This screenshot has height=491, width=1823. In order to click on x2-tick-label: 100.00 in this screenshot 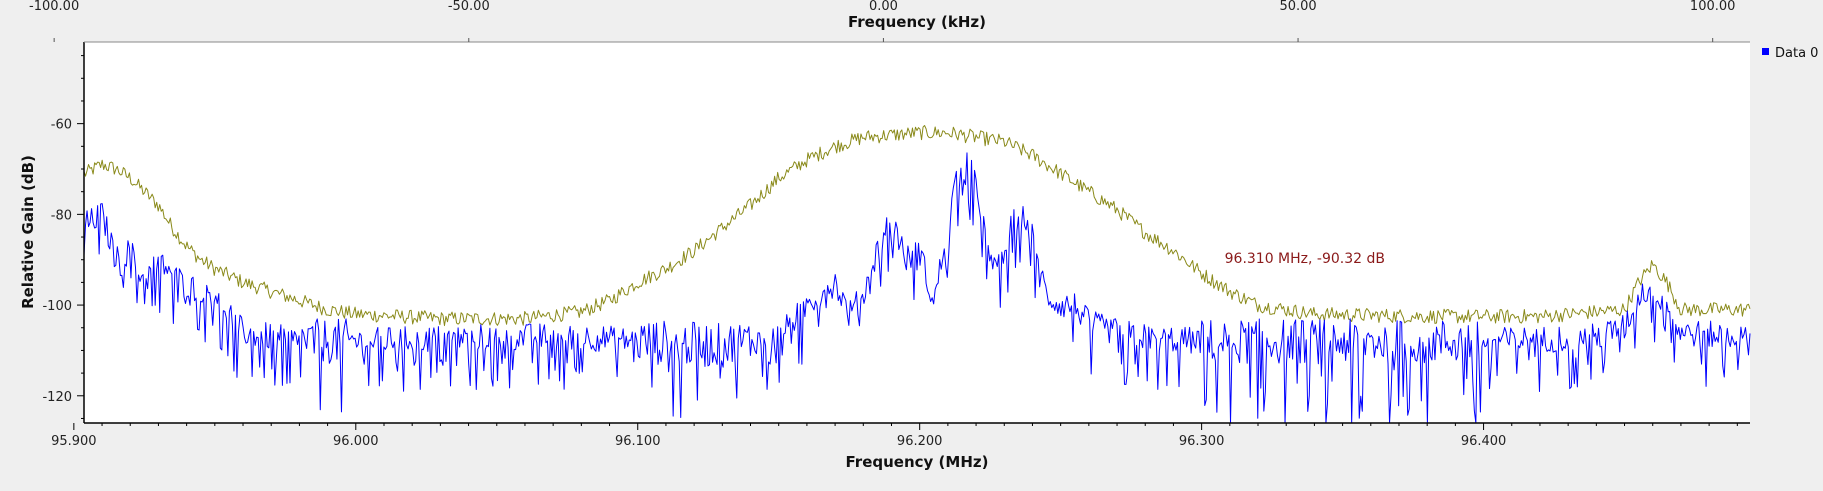, I will do `click(1713, 7)`.